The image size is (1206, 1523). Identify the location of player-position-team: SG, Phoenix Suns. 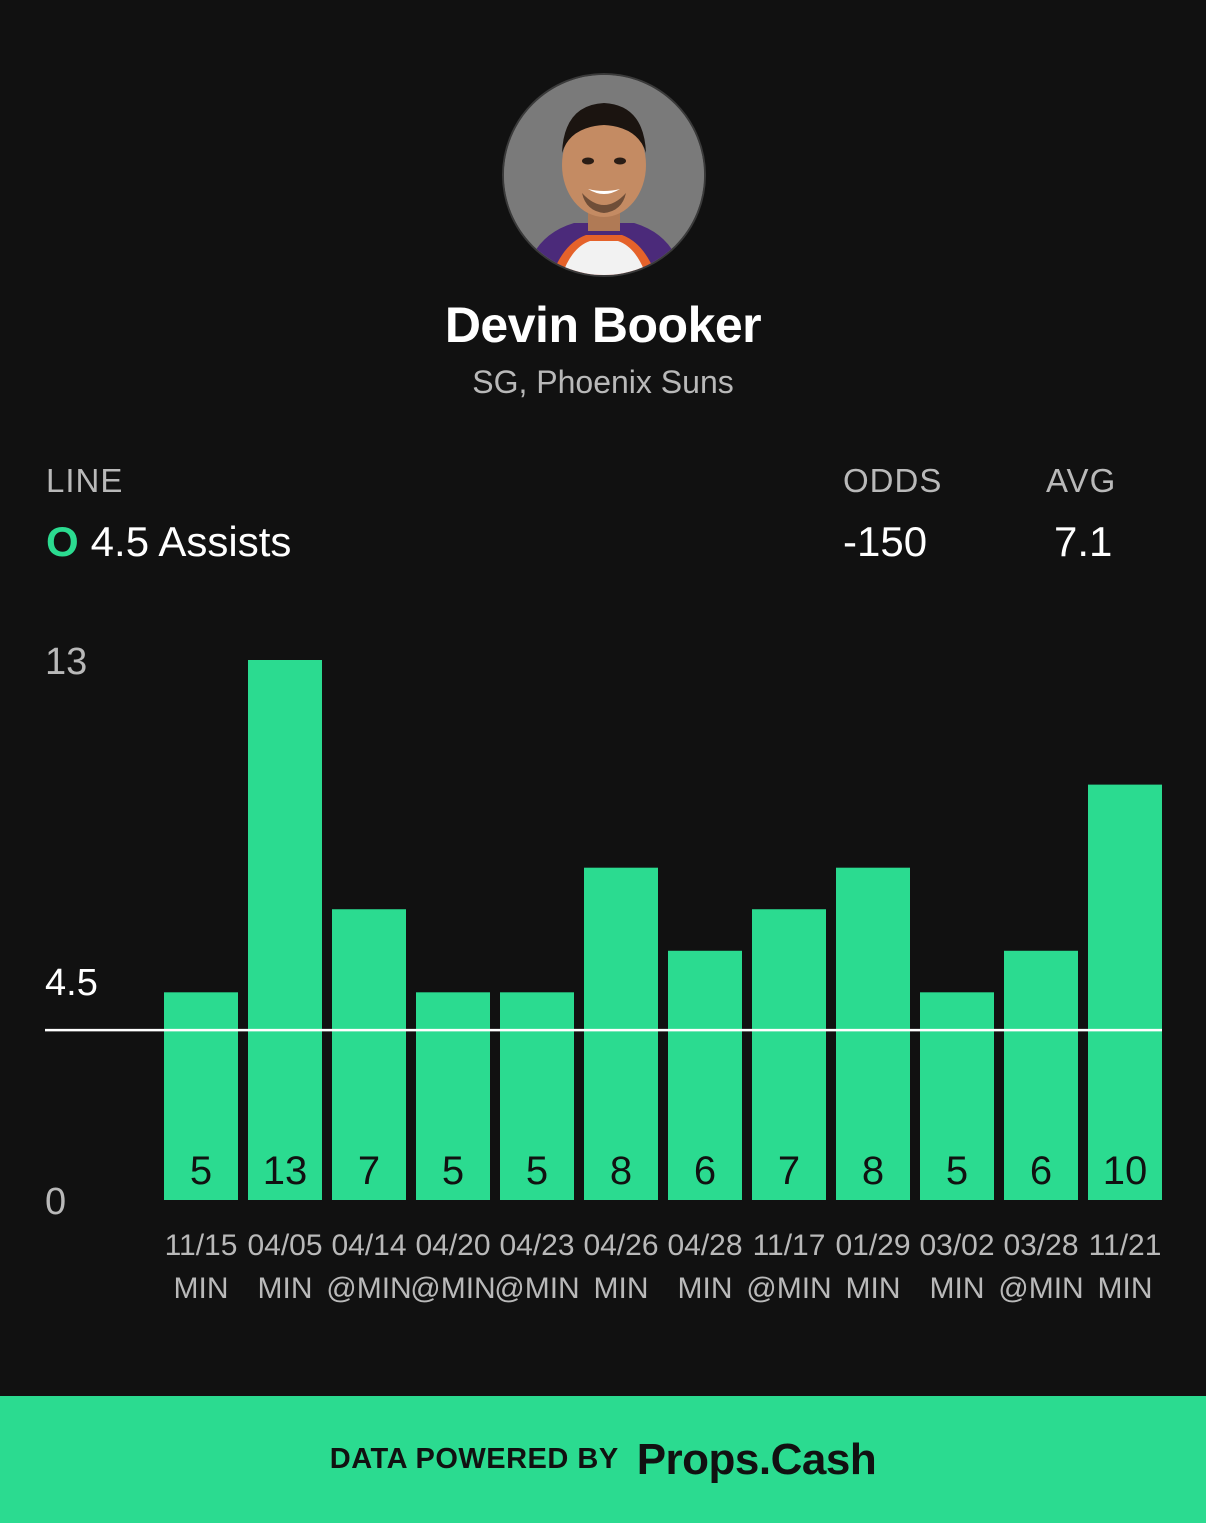
(603, 382).